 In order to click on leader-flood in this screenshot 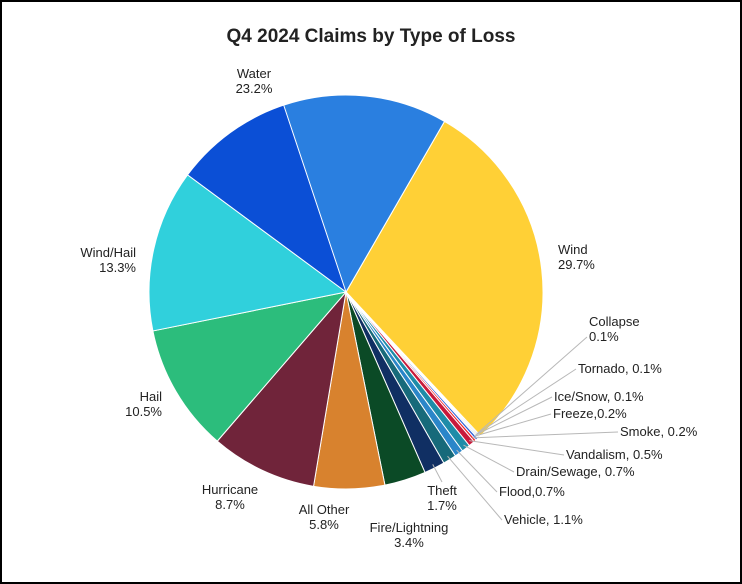, I will do `click(477, 471)`.